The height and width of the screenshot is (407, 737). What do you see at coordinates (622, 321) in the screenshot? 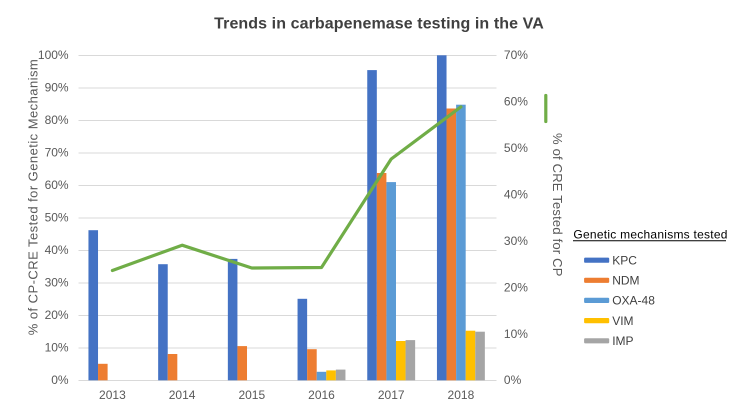
I see `svg-text: VIM` at bounding box center [622, 321].